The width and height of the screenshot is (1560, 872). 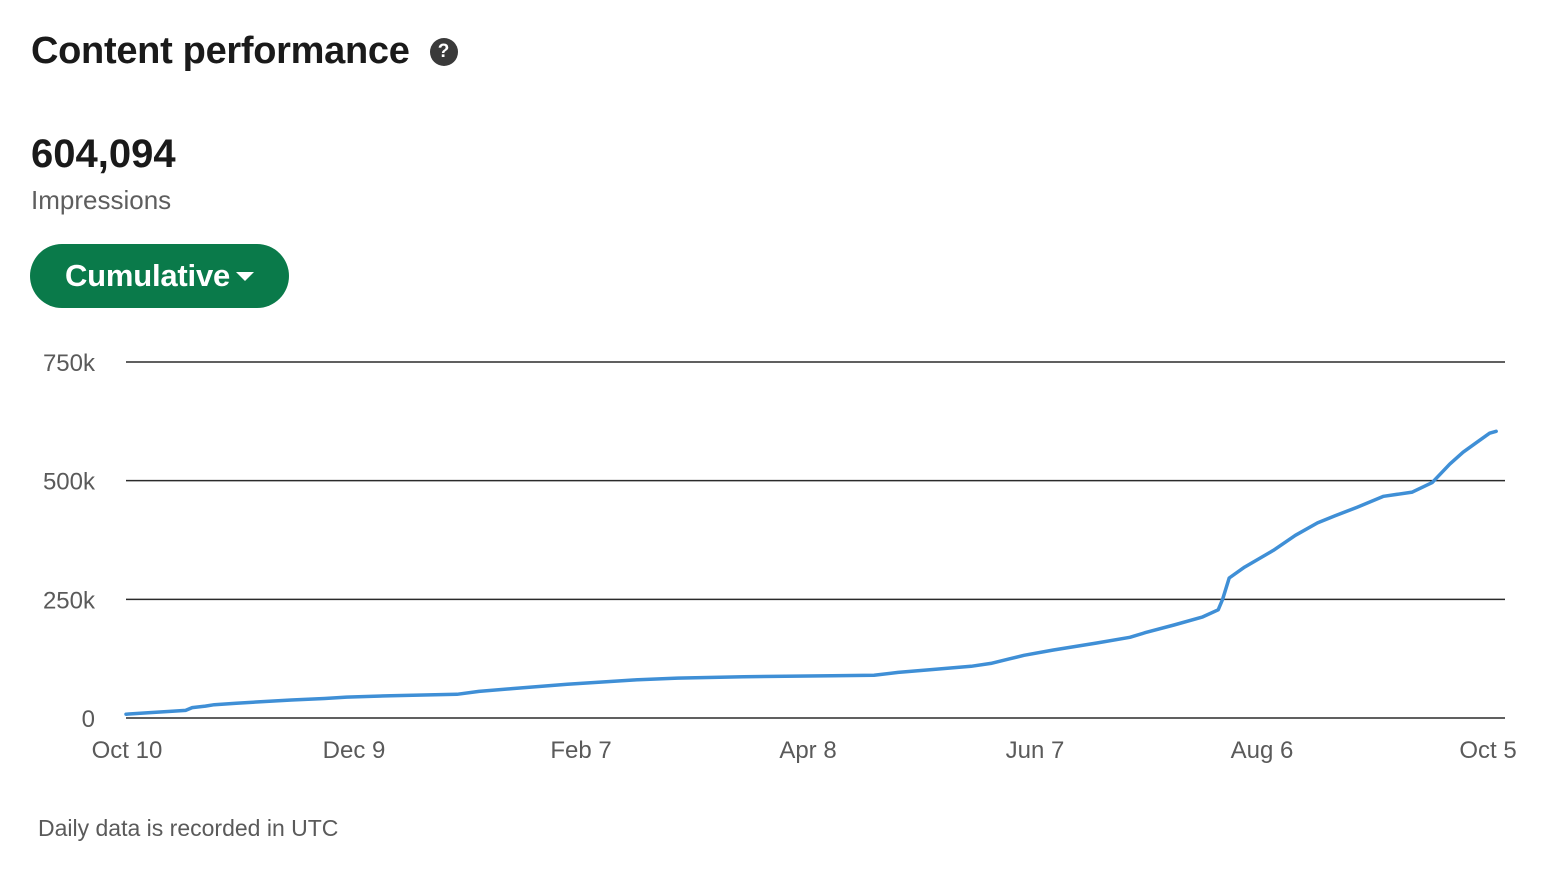 I want to click on x-tick-label: Apr 8, so click(x=807, y=750).